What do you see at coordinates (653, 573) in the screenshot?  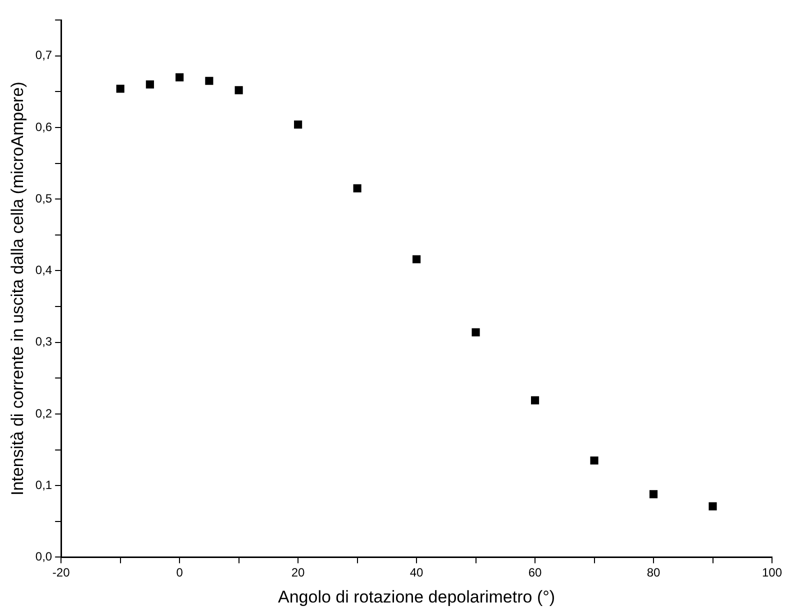 I see `x-tick-label: 80` at bounding box center [653, 573].